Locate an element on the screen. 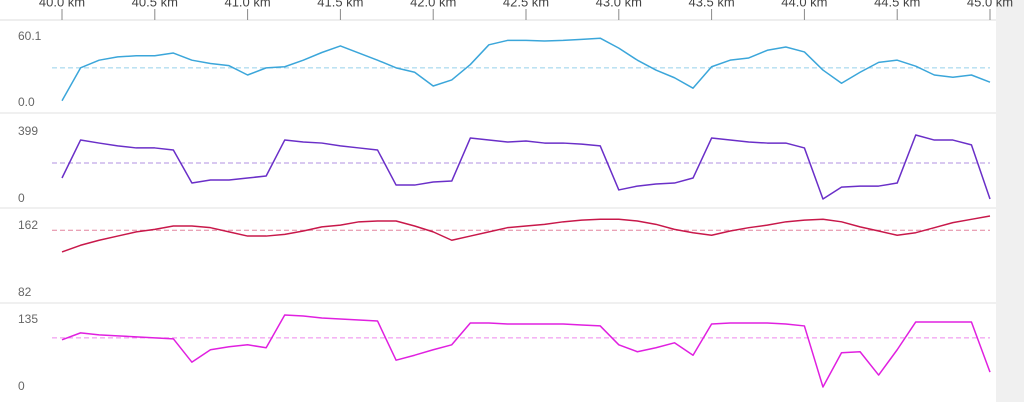 The height and width of the screenshot is (402, 1024). y-tick-label: 82 is located at coordinates (25, 292).